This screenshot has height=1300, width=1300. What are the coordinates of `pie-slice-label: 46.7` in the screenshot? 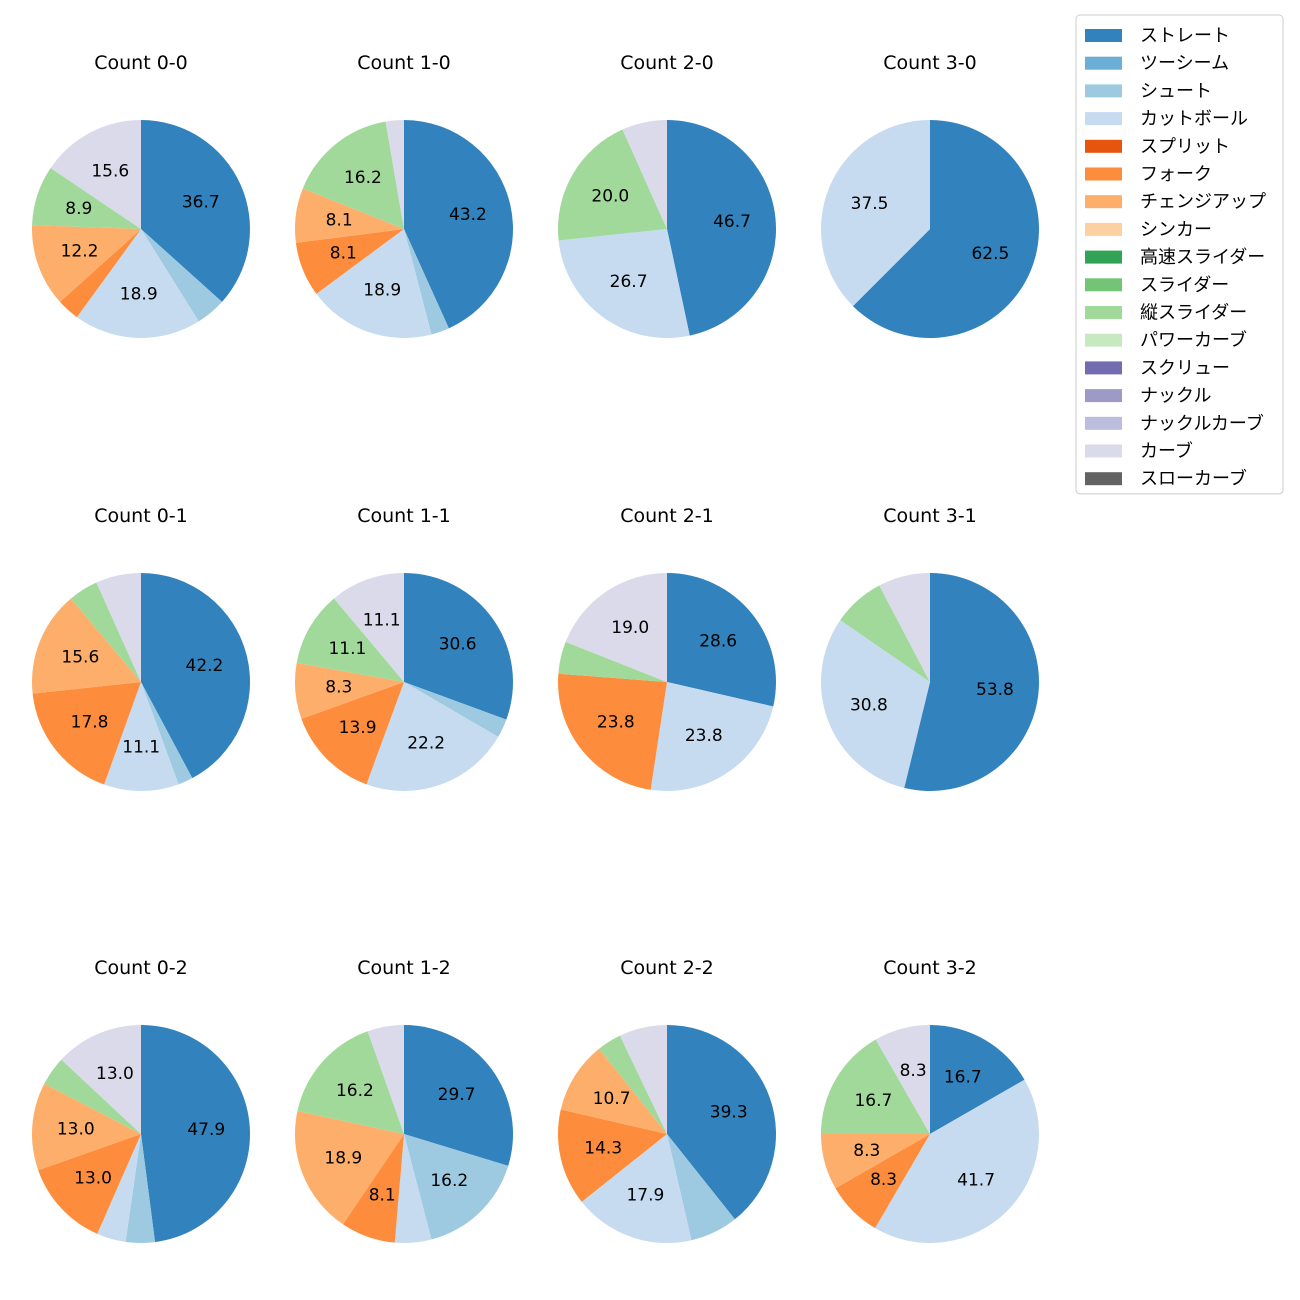 It's located at (732, 222).